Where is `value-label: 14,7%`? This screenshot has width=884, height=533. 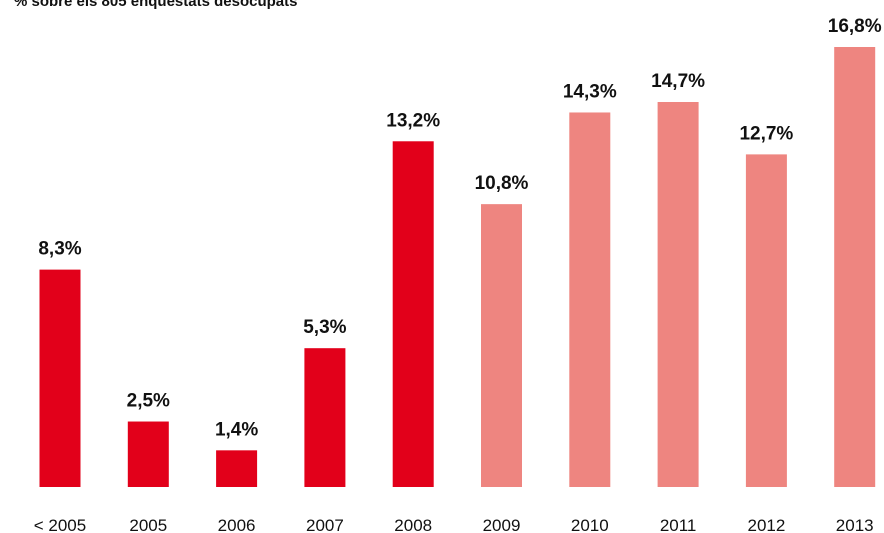 value-label: 14,7% is located at coordinates (678, 81).